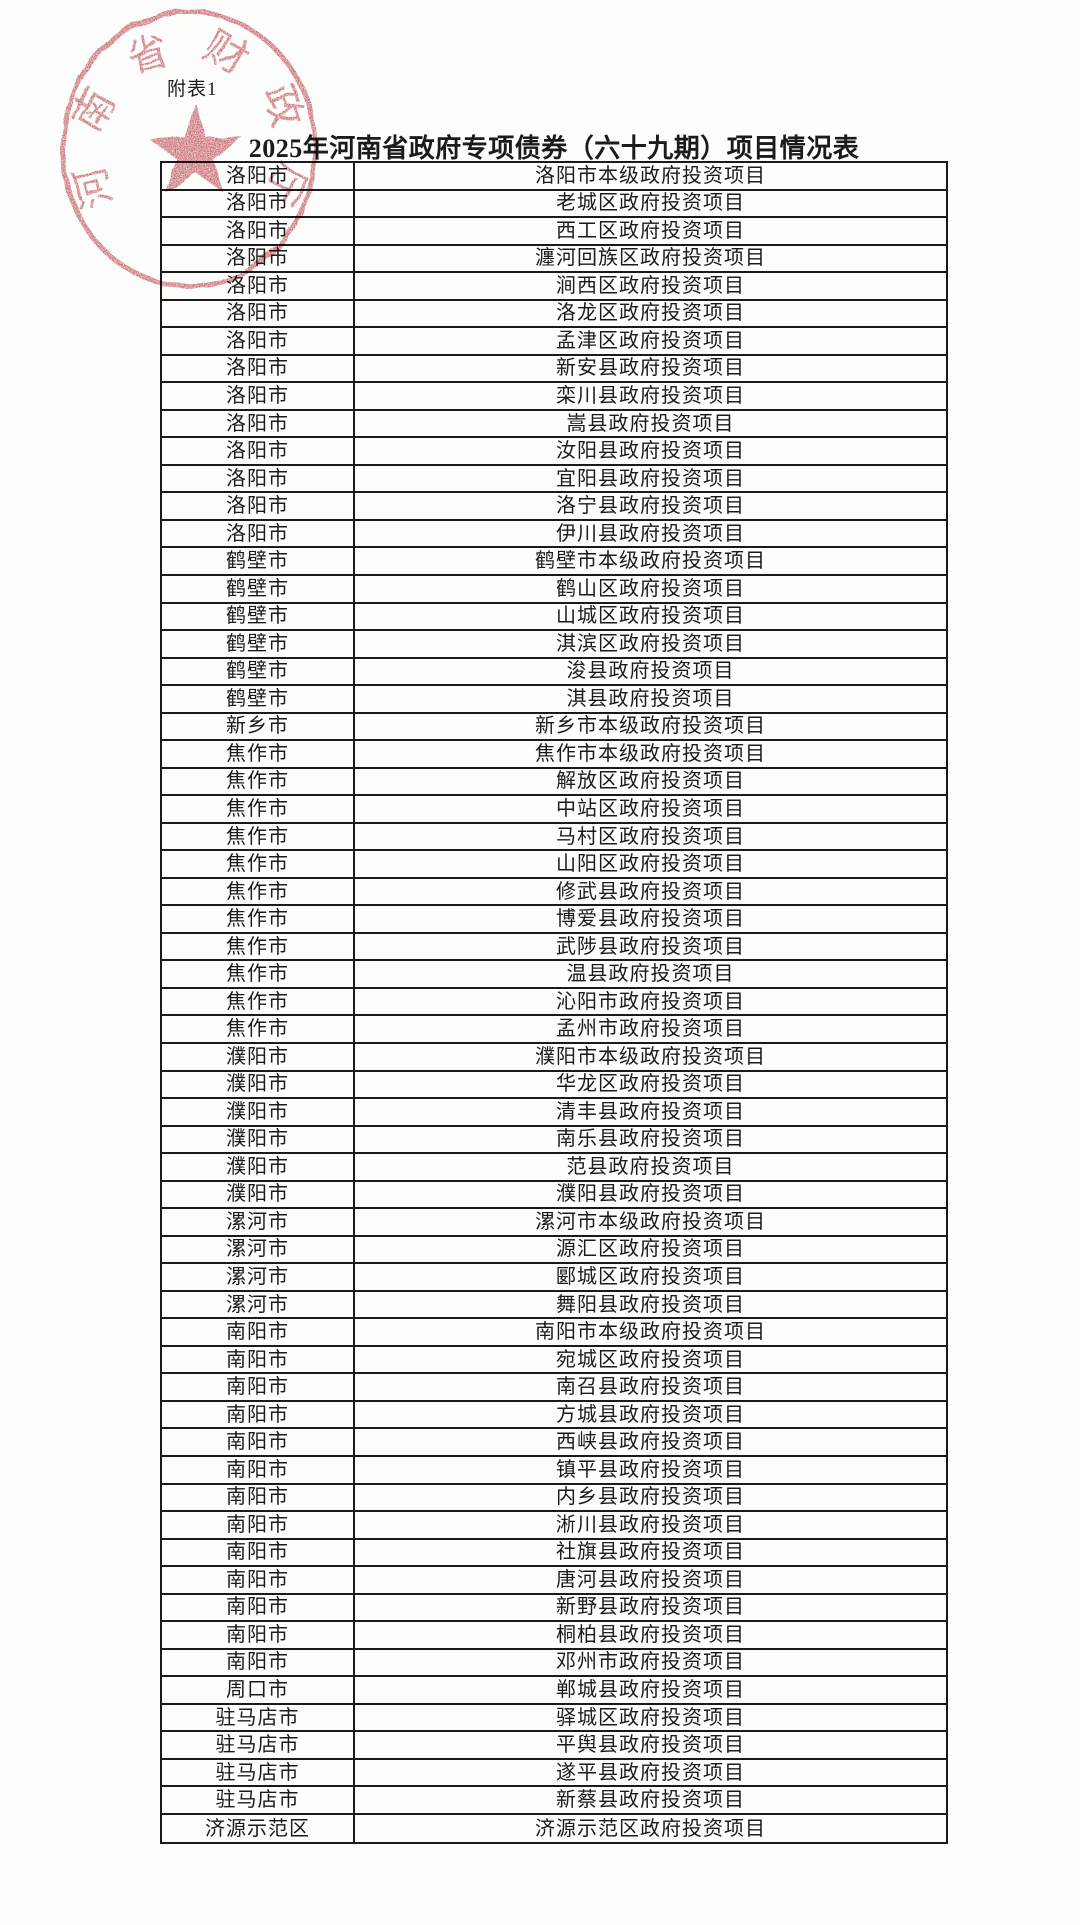 The image size is (1080, 1925). What do you see at coordinates (554, 1360) in the screenshot?
I see `table-row: 南阳市 宛城区政府投资项目` at bounding box center [554, 1360].